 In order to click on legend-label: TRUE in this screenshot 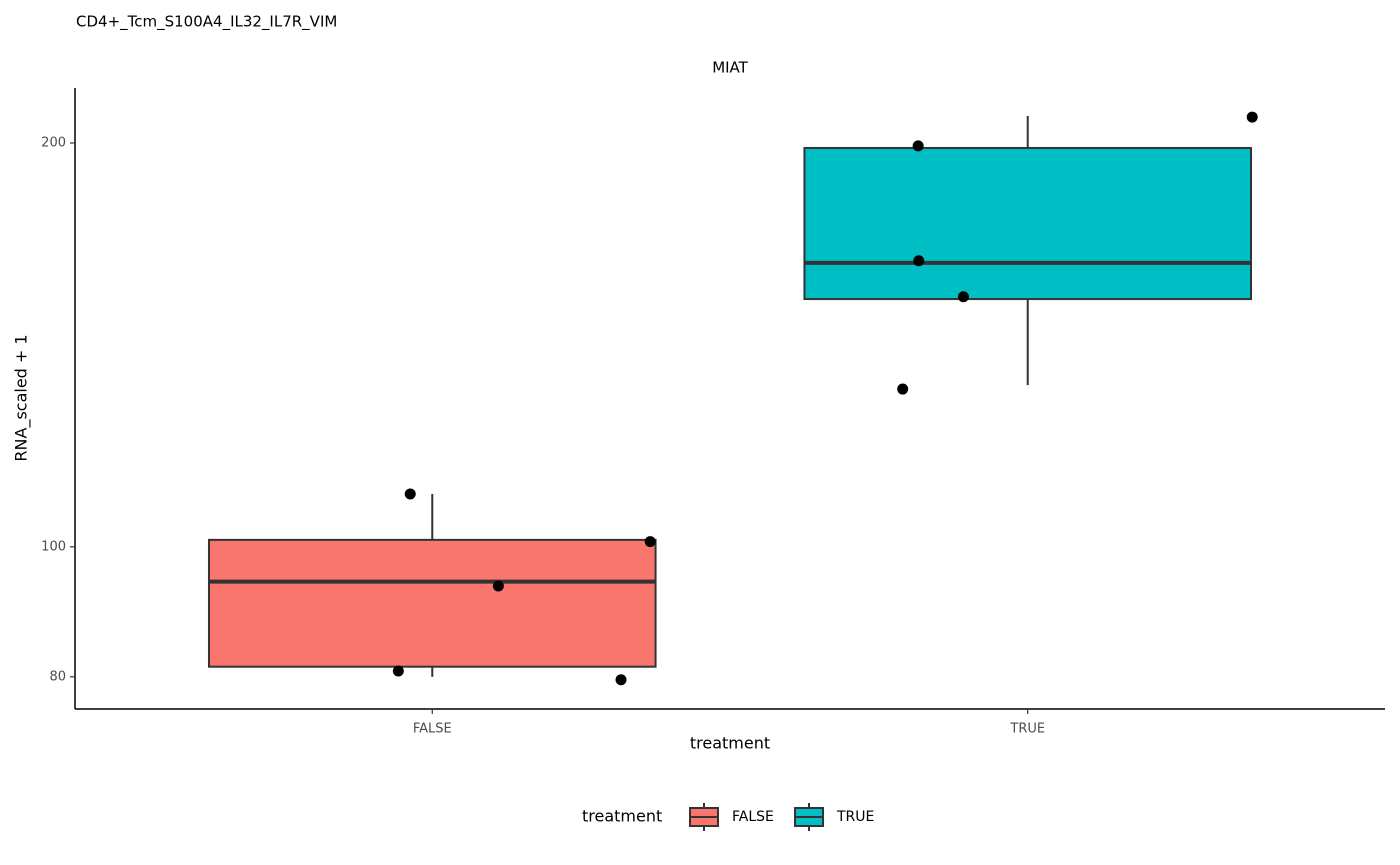, I will do `click(855, 817)`.